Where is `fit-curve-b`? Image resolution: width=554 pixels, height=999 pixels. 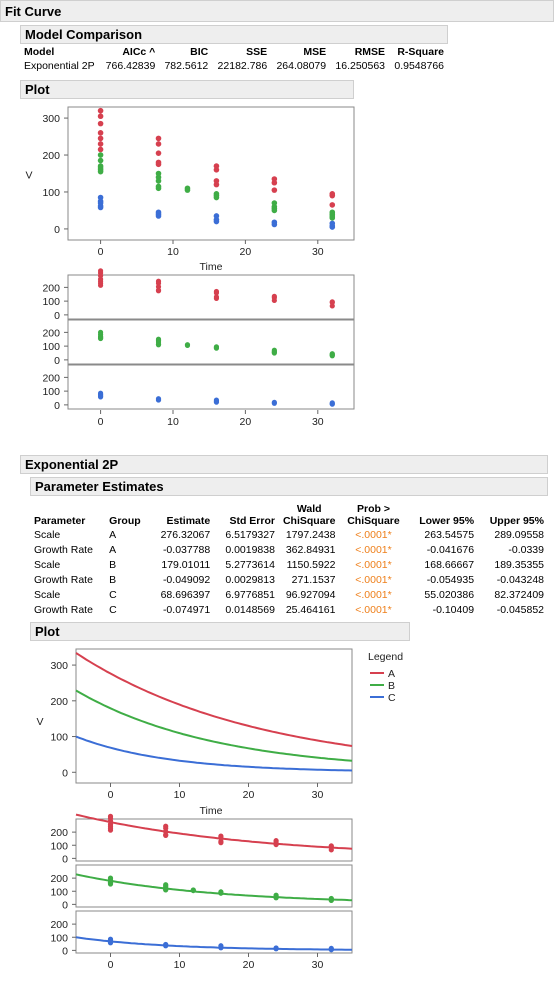
fit-curve-b is located at coordinates (214, 725).